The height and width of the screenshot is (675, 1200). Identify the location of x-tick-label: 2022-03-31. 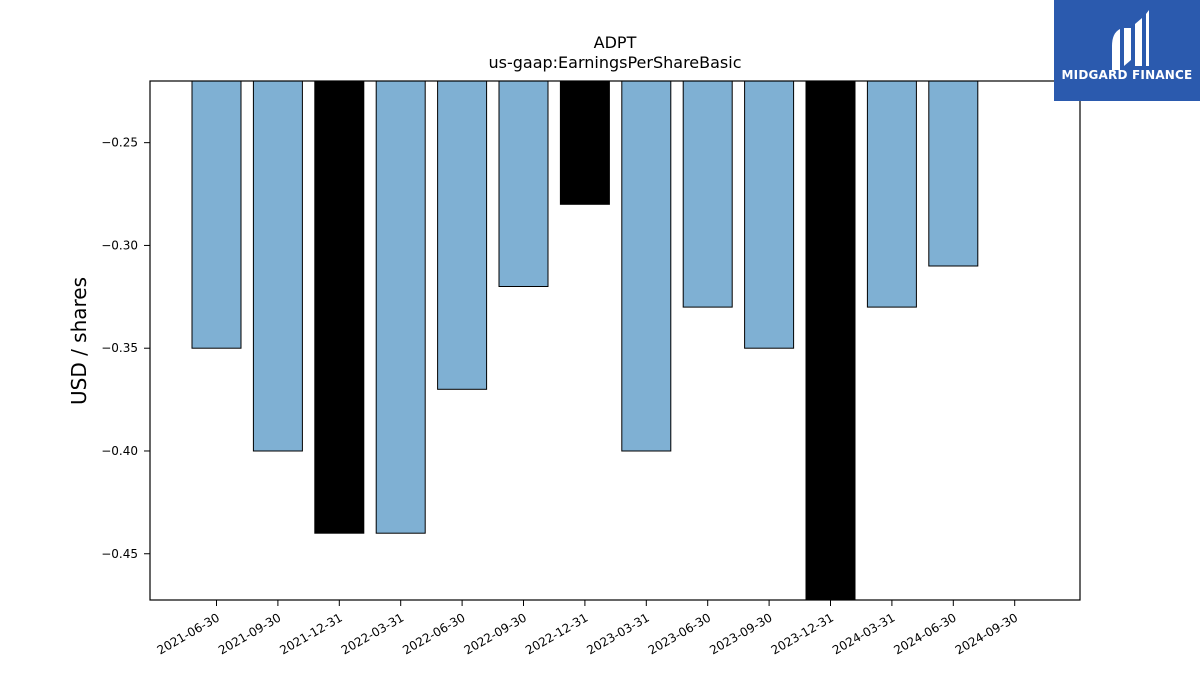
(372, 633).